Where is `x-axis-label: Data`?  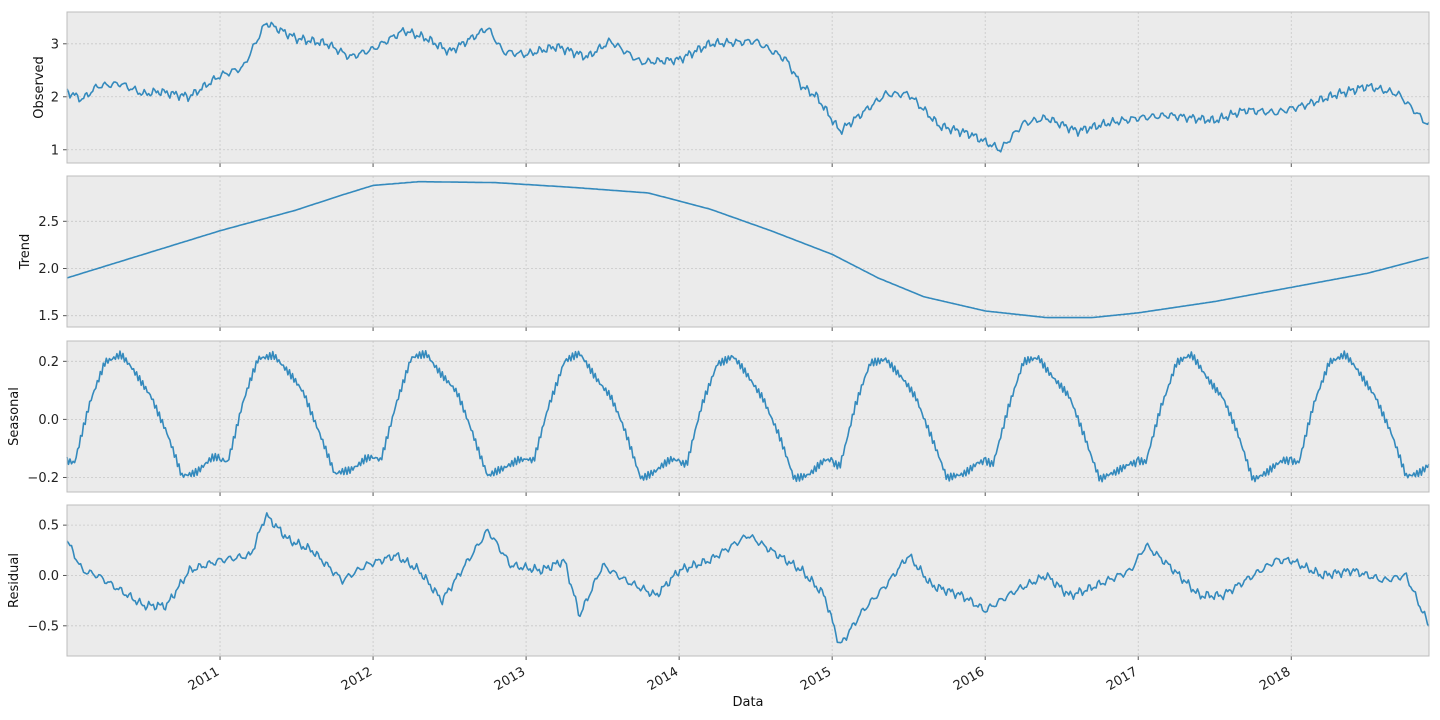
x-axis-label: Data is located at coordinates (747, 702).